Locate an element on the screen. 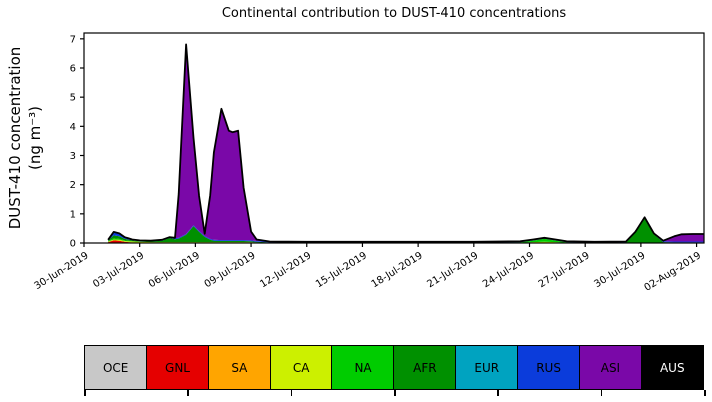 The image size is (712, 402). x-tick-label: 27-Jul-2019 is located at coordinates (564, 270).